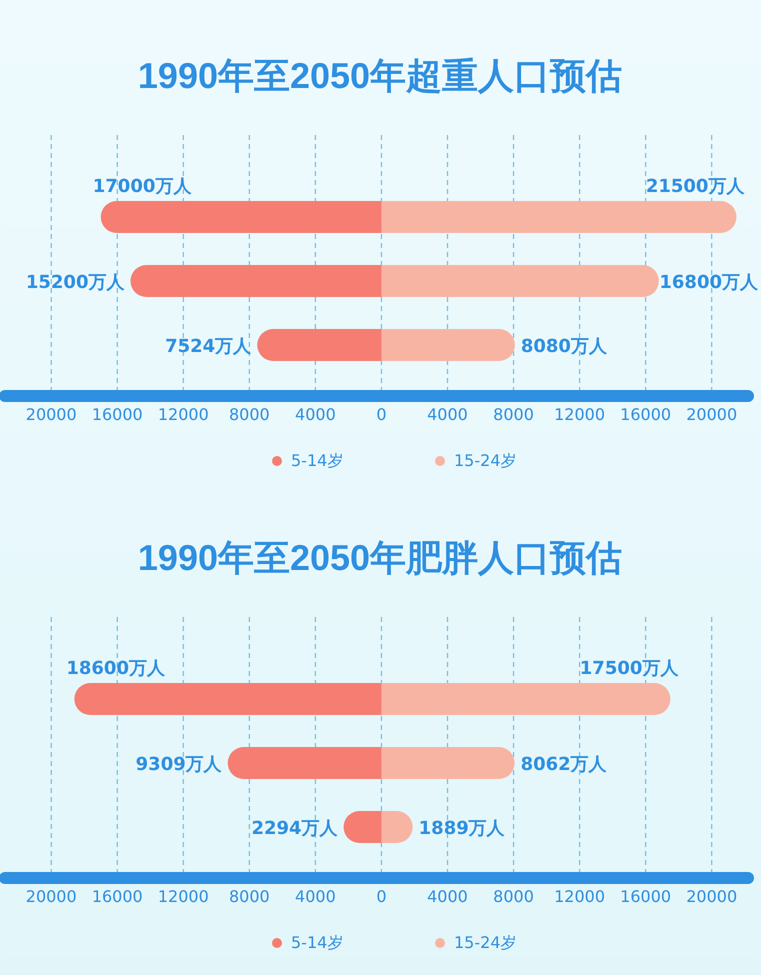 This screenshot has width=761, height=975. Describe the element at coordinates (116, 668) in the screenshot. I see `data-label: 18600万人` at that location.